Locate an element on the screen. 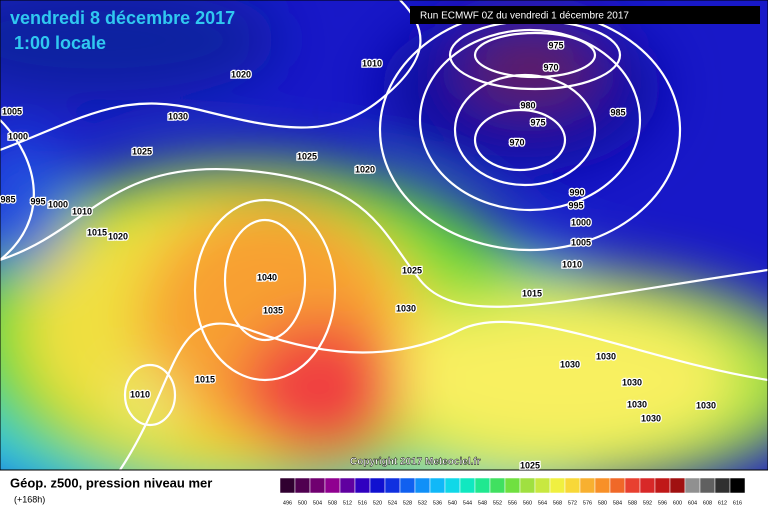 Image resolution: width=768 pixels, height=517 pixels. isobar-label: 990 is located at coordinates (576, 192).